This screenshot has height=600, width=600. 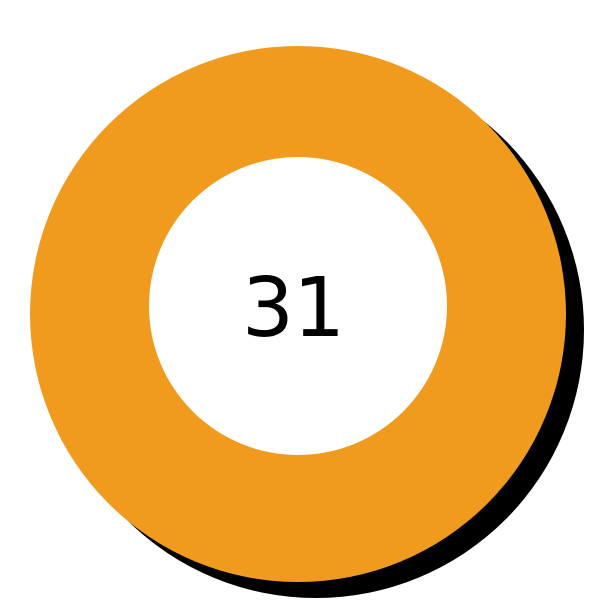 I want to click on badge-number: 31, so click(x=293, y=308).